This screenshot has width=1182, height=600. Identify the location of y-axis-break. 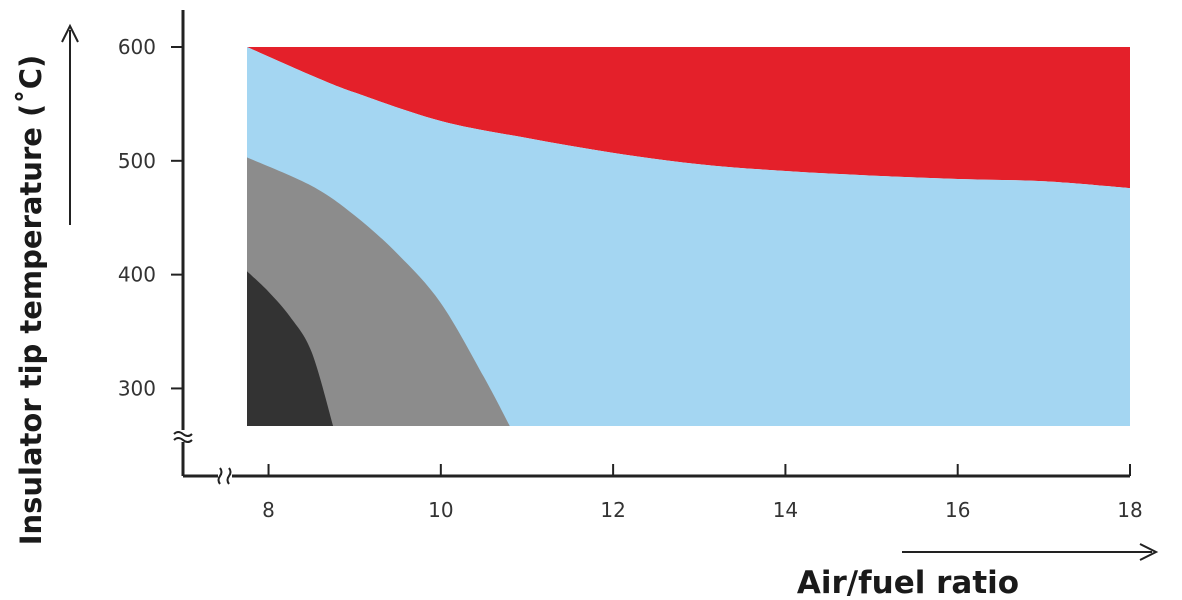
(183, 436).